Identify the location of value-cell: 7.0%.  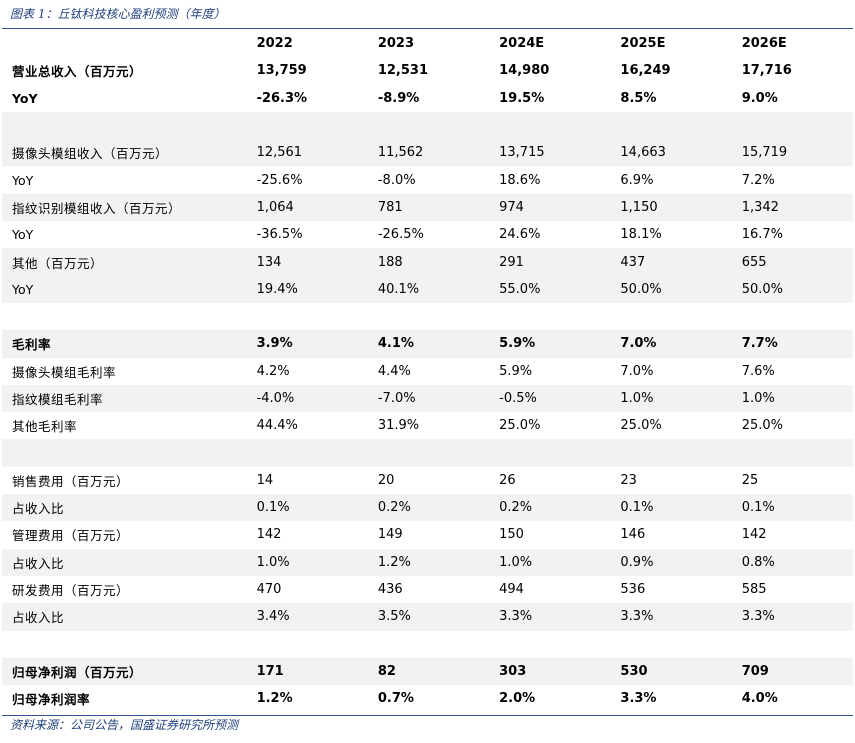
(637, 371).